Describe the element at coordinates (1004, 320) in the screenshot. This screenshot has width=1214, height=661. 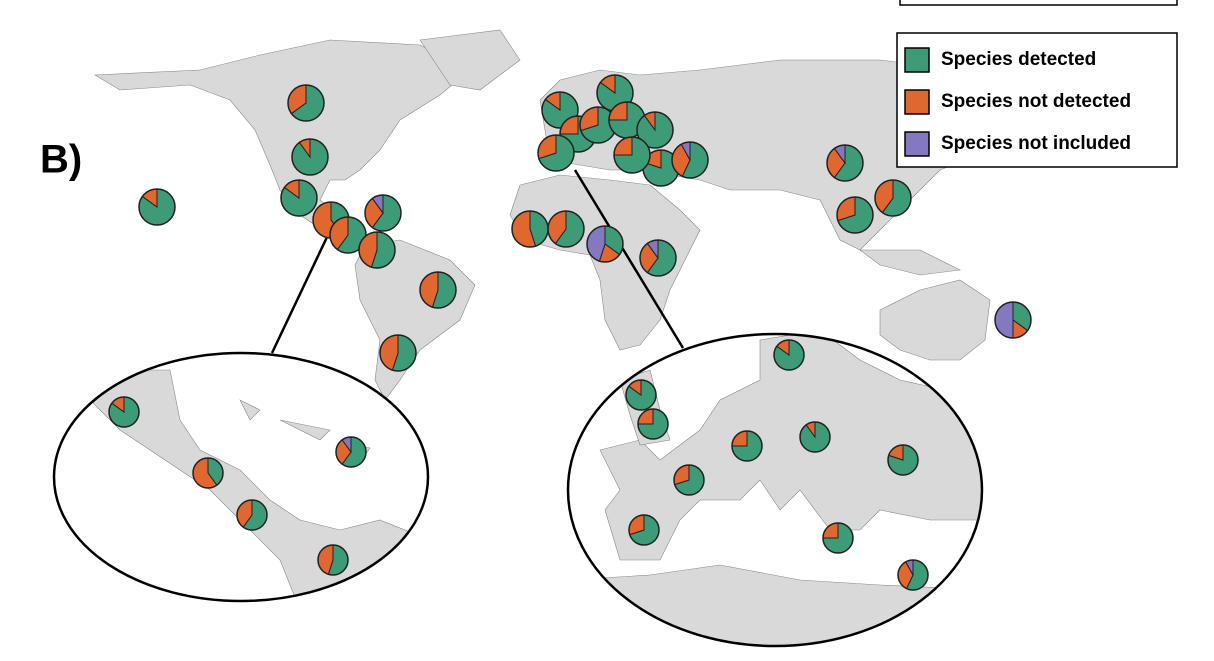
I see `pie-slice` at that location.